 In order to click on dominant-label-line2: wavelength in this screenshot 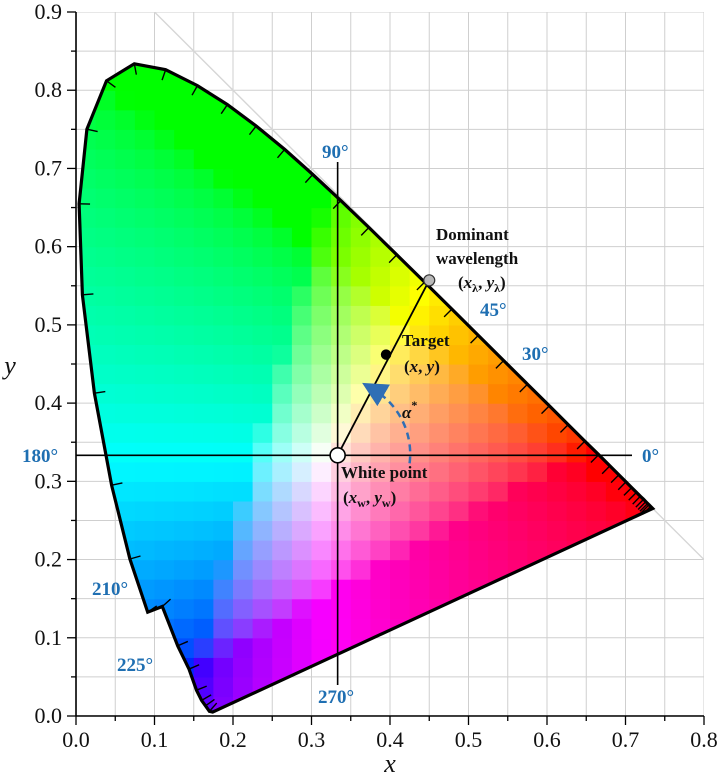, I will do `click(477, 258)`.